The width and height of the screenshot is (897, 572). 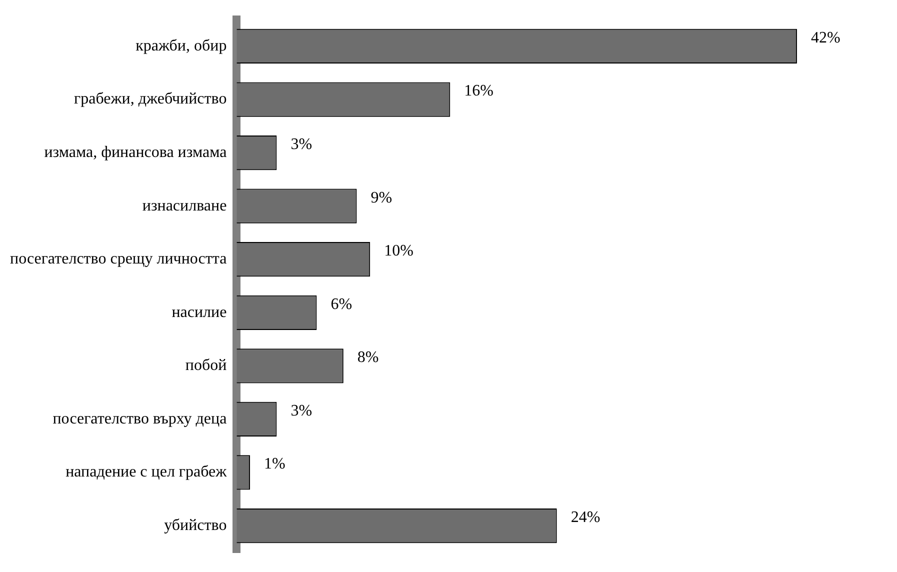 What do you see at coordinates (147, 472) in the screenshot?
I see `y-tick-label: нападение с цел грабеж` at bounding box center [147, 472].